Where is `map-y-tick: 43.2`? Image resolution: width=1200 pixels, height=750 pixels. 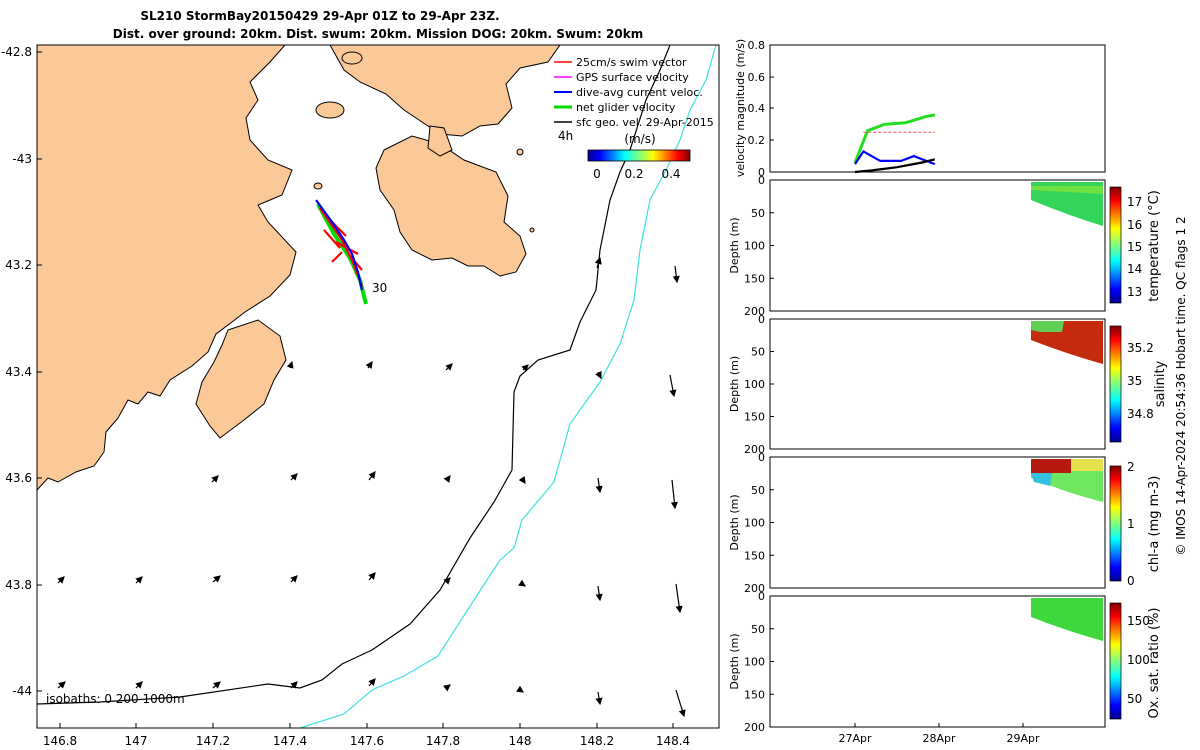
map-y-tick: 43.2 is located at coordinates (18, 265).